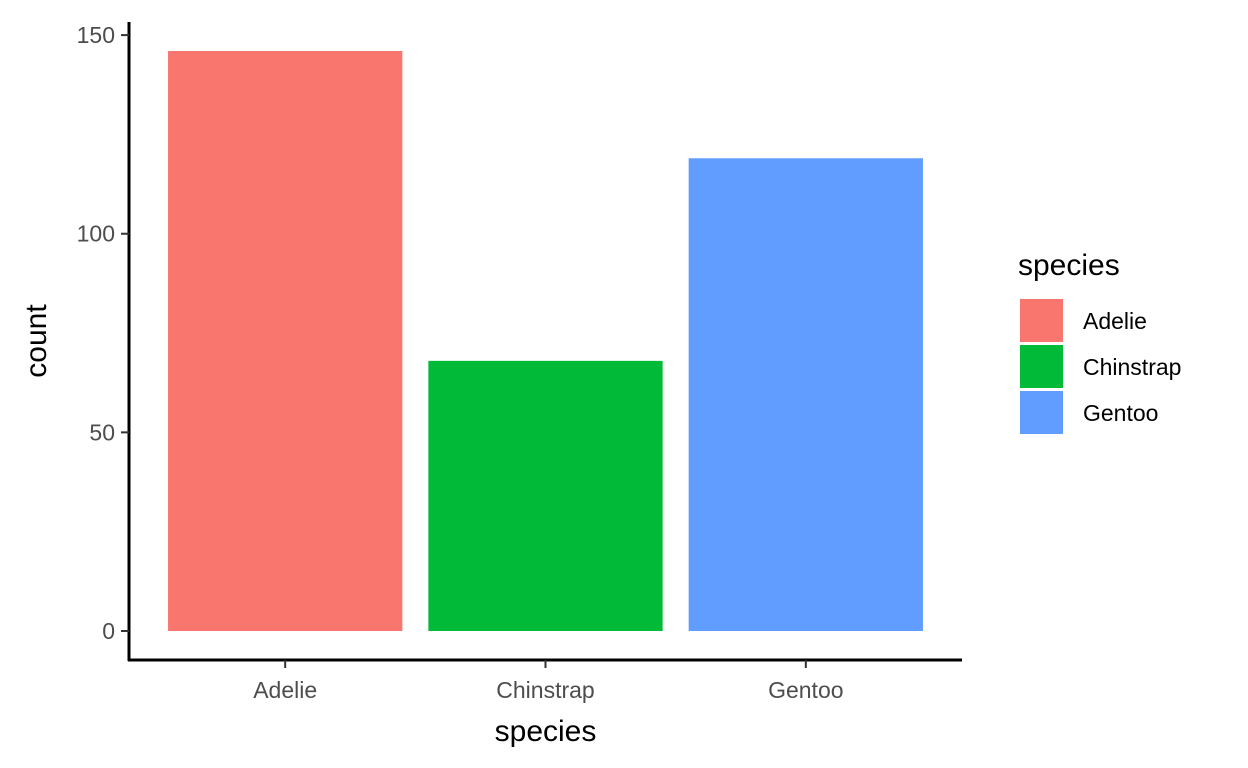 The width and height of the screenshot is (1248, 768). Describe the element at coordinates (1132, 367) in the screenshot. I see `legend-label: Chinstrap` at that location.